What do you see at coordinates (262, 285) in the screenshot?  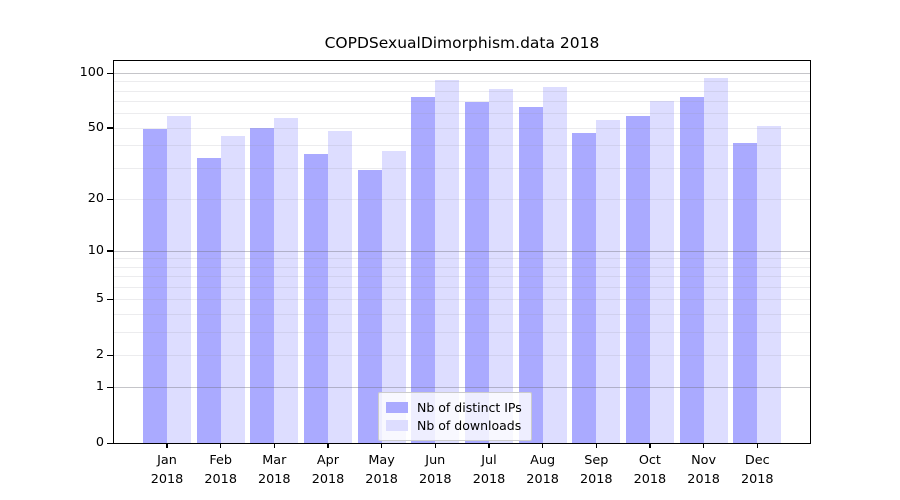 I see `bar-distinct-ips-mar` at bounding box center [262, 285].